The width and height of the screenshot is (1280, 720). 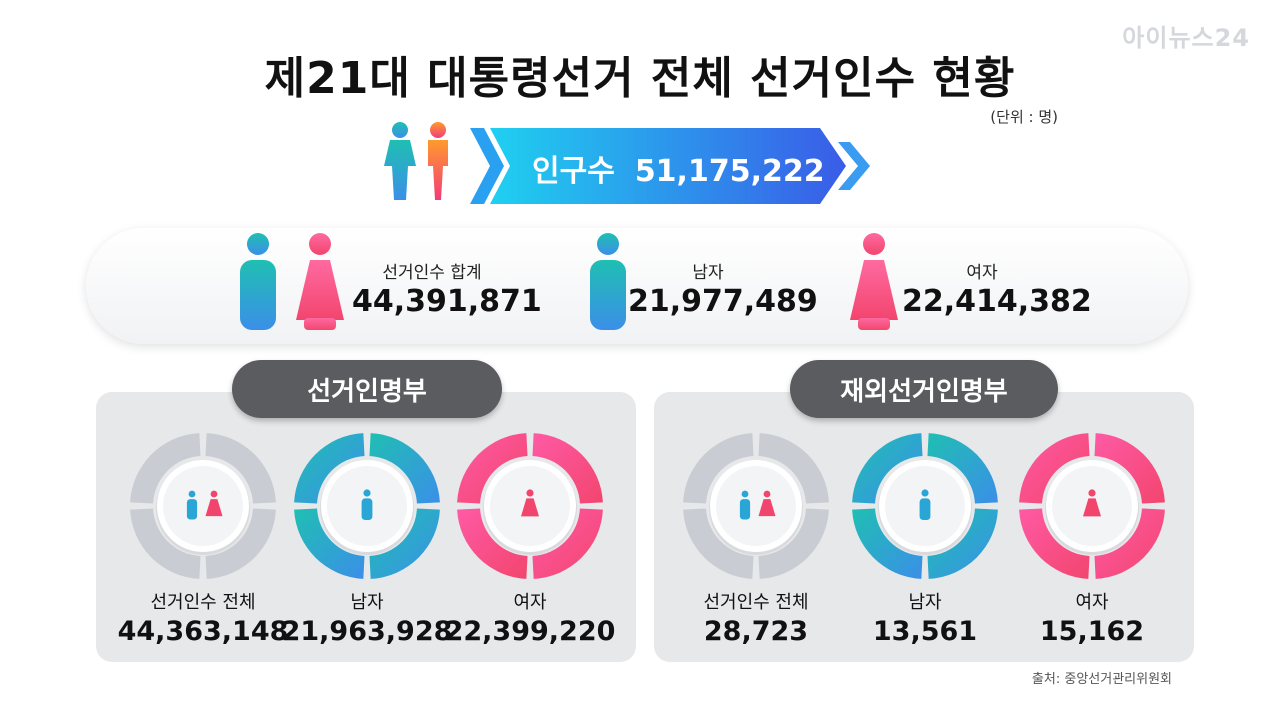 I want to click on source-note: 출처: 중앙선거관리위원회, so click(x=1101, y=679).